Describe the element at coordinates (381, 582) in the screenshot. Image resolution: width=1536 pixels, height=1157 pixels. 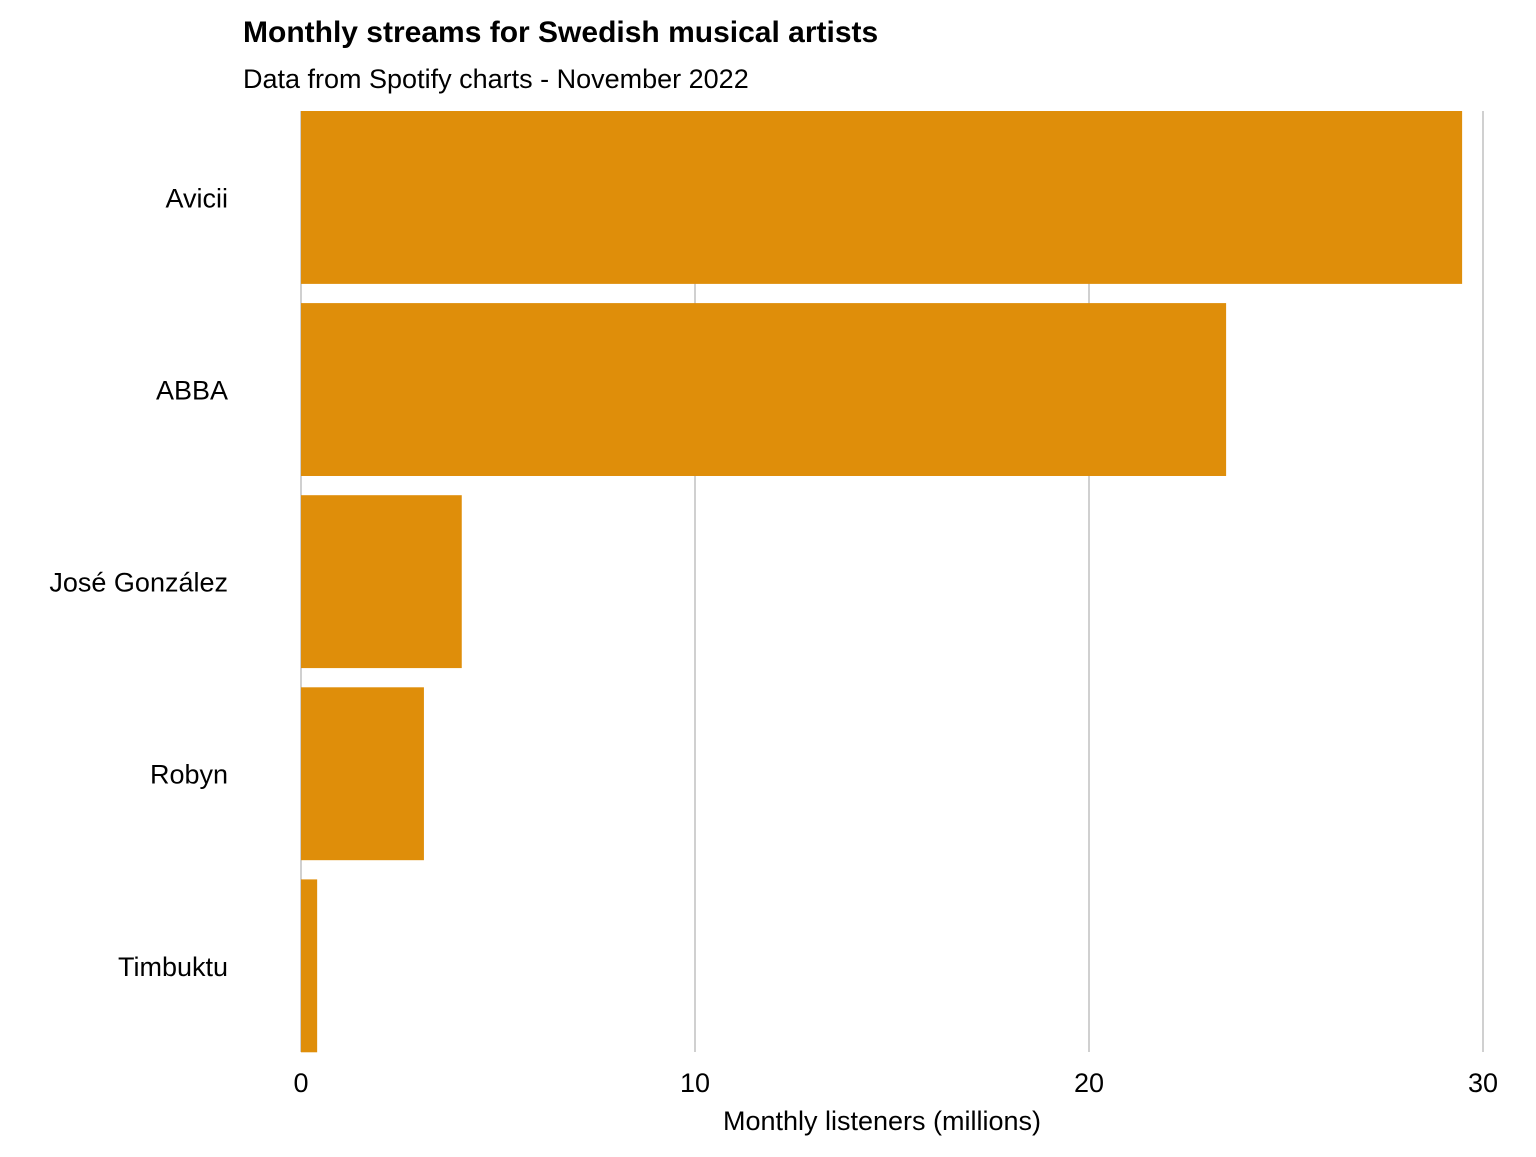
I see `bar-jos-gonz-lez` at that location.